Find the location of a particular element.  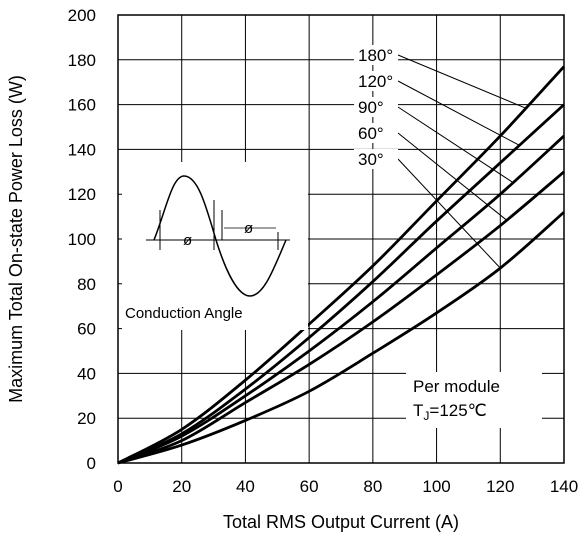

inset-label: Conduction Angle is located at coordinates (184, 313).